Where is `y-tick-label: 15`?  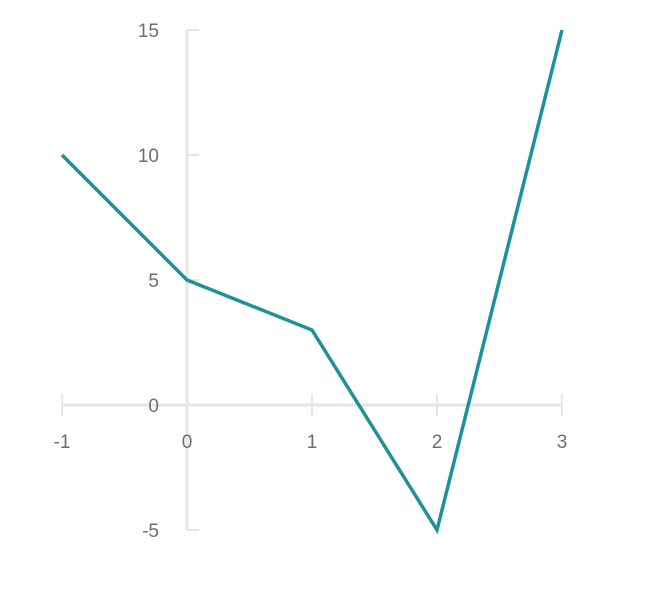
y-tick-label: 15 is located at coordinates (148, 31).